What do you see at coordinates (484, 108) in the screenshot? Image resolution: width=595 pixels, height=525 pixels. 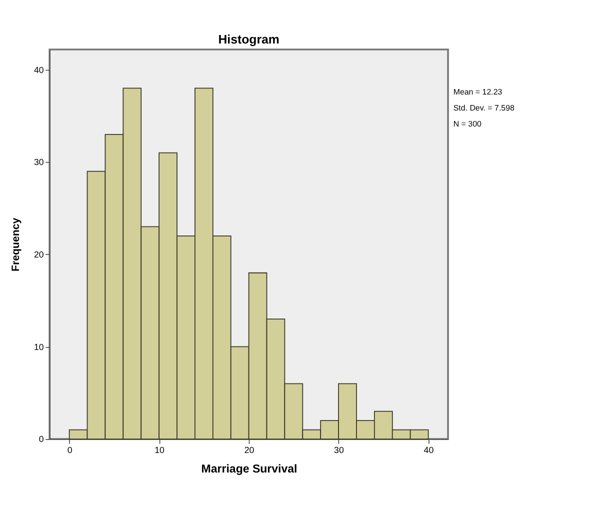 I see `text: Std. Dev. = 7.598` at bounding box center [484, 108].